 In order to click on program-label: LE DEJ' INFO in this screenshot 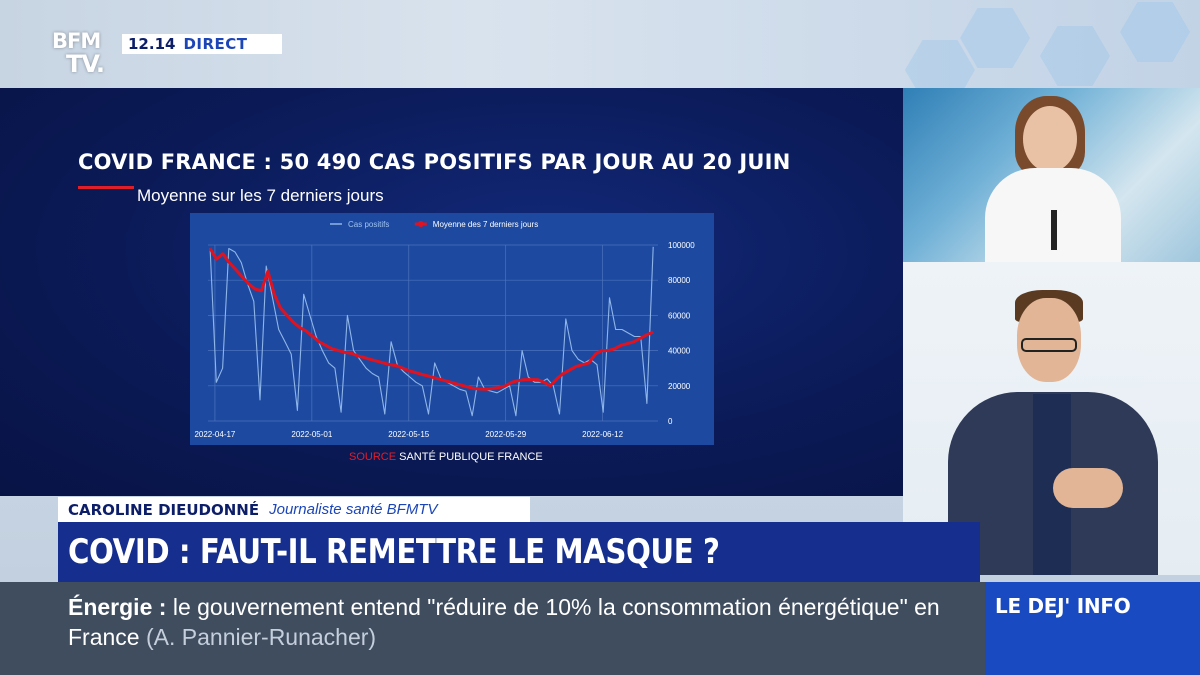, I will do `click(1063, 606)`.